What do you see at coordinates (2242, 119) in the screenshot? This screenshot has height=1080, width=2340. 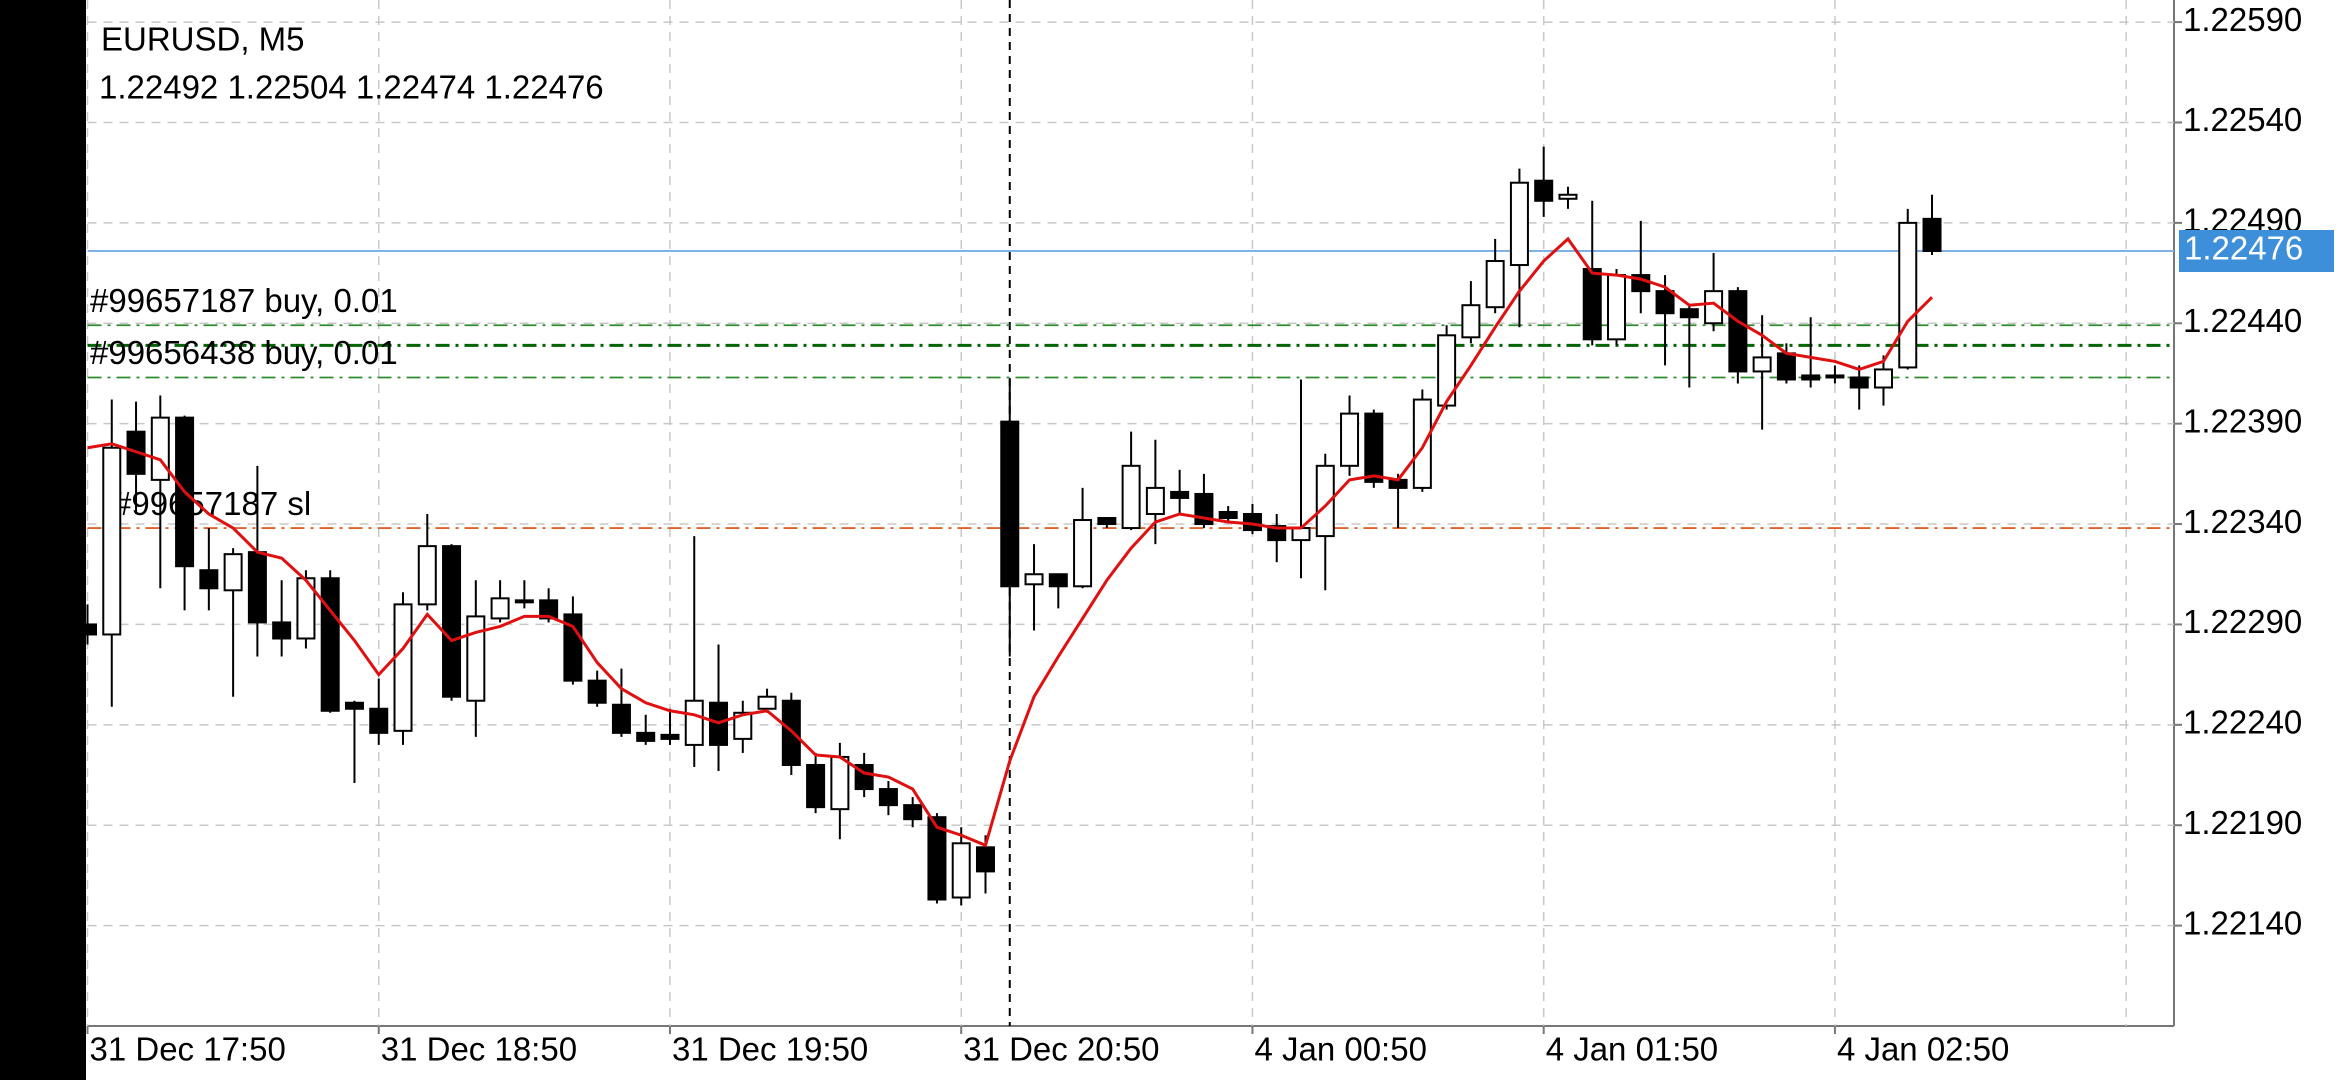 I see `y-tick-label: 1.22540` at bounding box center [2242, 119].